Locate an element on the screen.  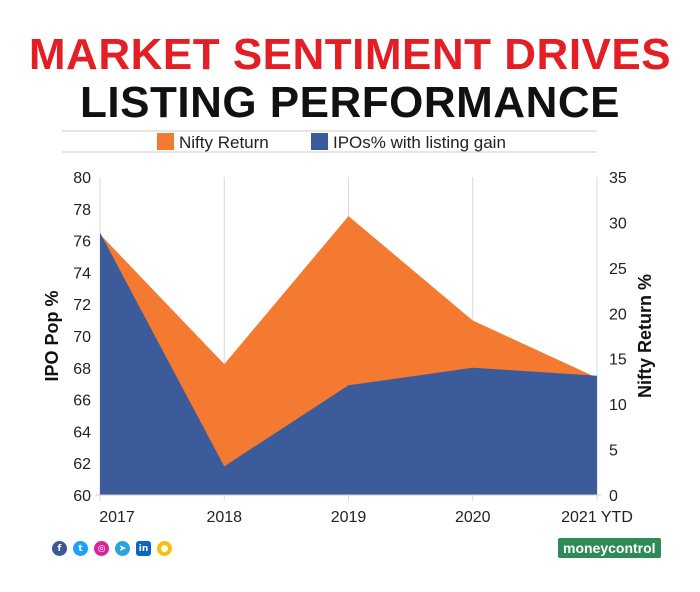
y-tick-label: 62 is located at coordinates (82, 464).